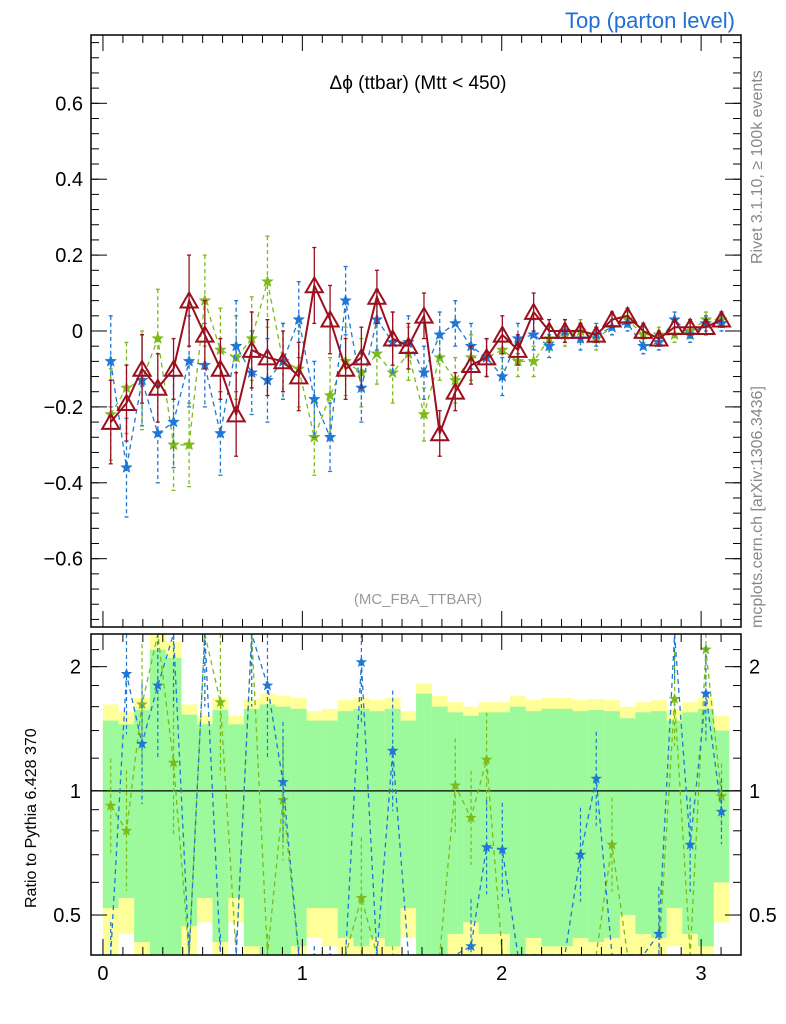  I want to click on chart-title: Δϕ (ttbar) (Mtt < 450), so click(418, 83).